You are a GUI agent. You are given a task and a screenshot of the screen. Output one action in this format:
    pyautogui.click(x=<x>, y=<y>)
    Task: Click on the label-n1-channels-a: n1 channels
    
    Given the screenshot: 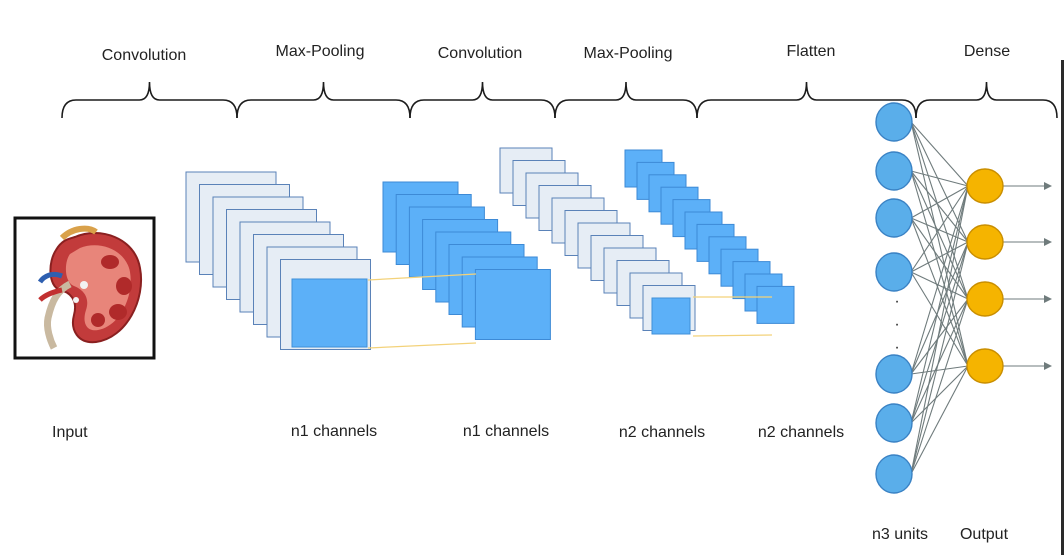 What is the action you would take?
    pyautogui.click(x=334, y=431)
    